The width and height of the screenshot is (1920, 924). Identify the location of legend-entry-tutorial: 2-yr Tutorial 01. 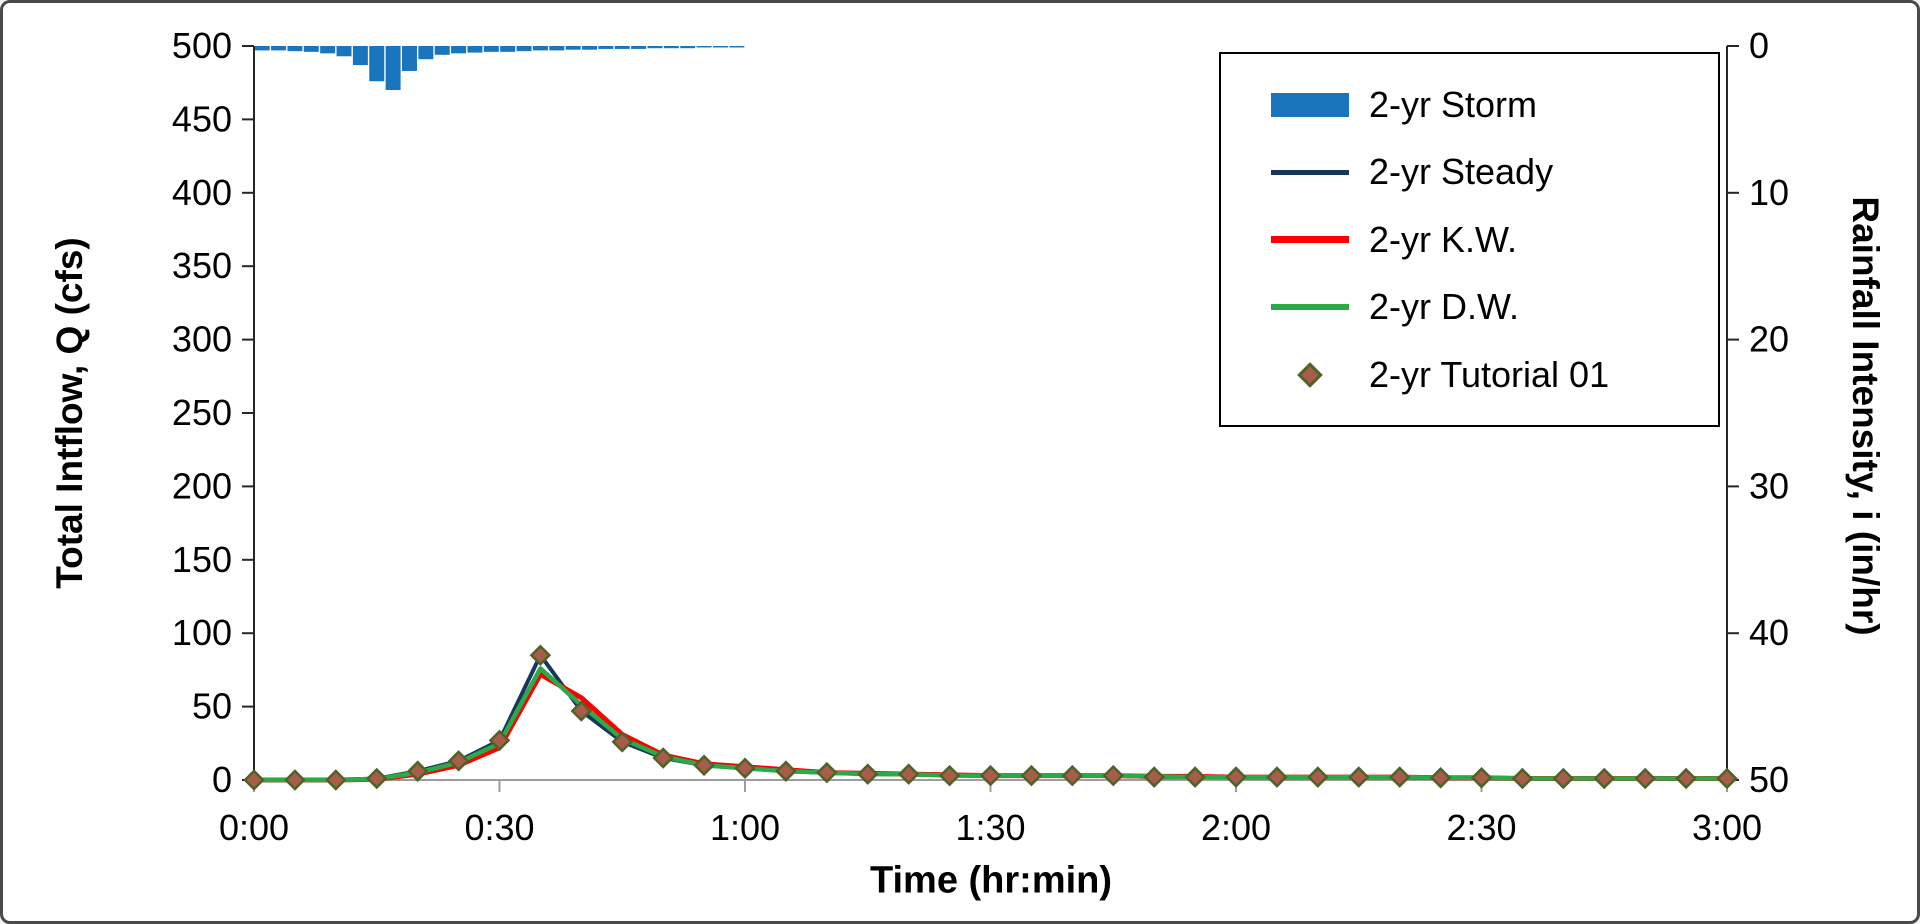
(1469, 375).